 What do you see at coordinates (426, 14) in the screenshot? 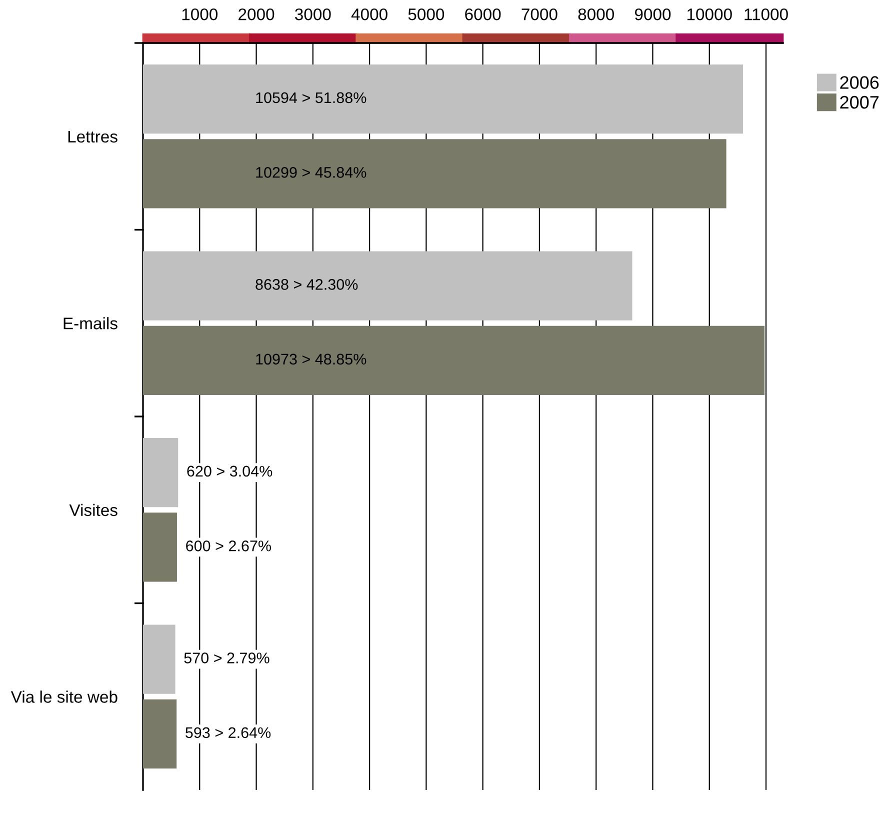
I see `x-tick-label: 5000` at bounding box center [426, 14].